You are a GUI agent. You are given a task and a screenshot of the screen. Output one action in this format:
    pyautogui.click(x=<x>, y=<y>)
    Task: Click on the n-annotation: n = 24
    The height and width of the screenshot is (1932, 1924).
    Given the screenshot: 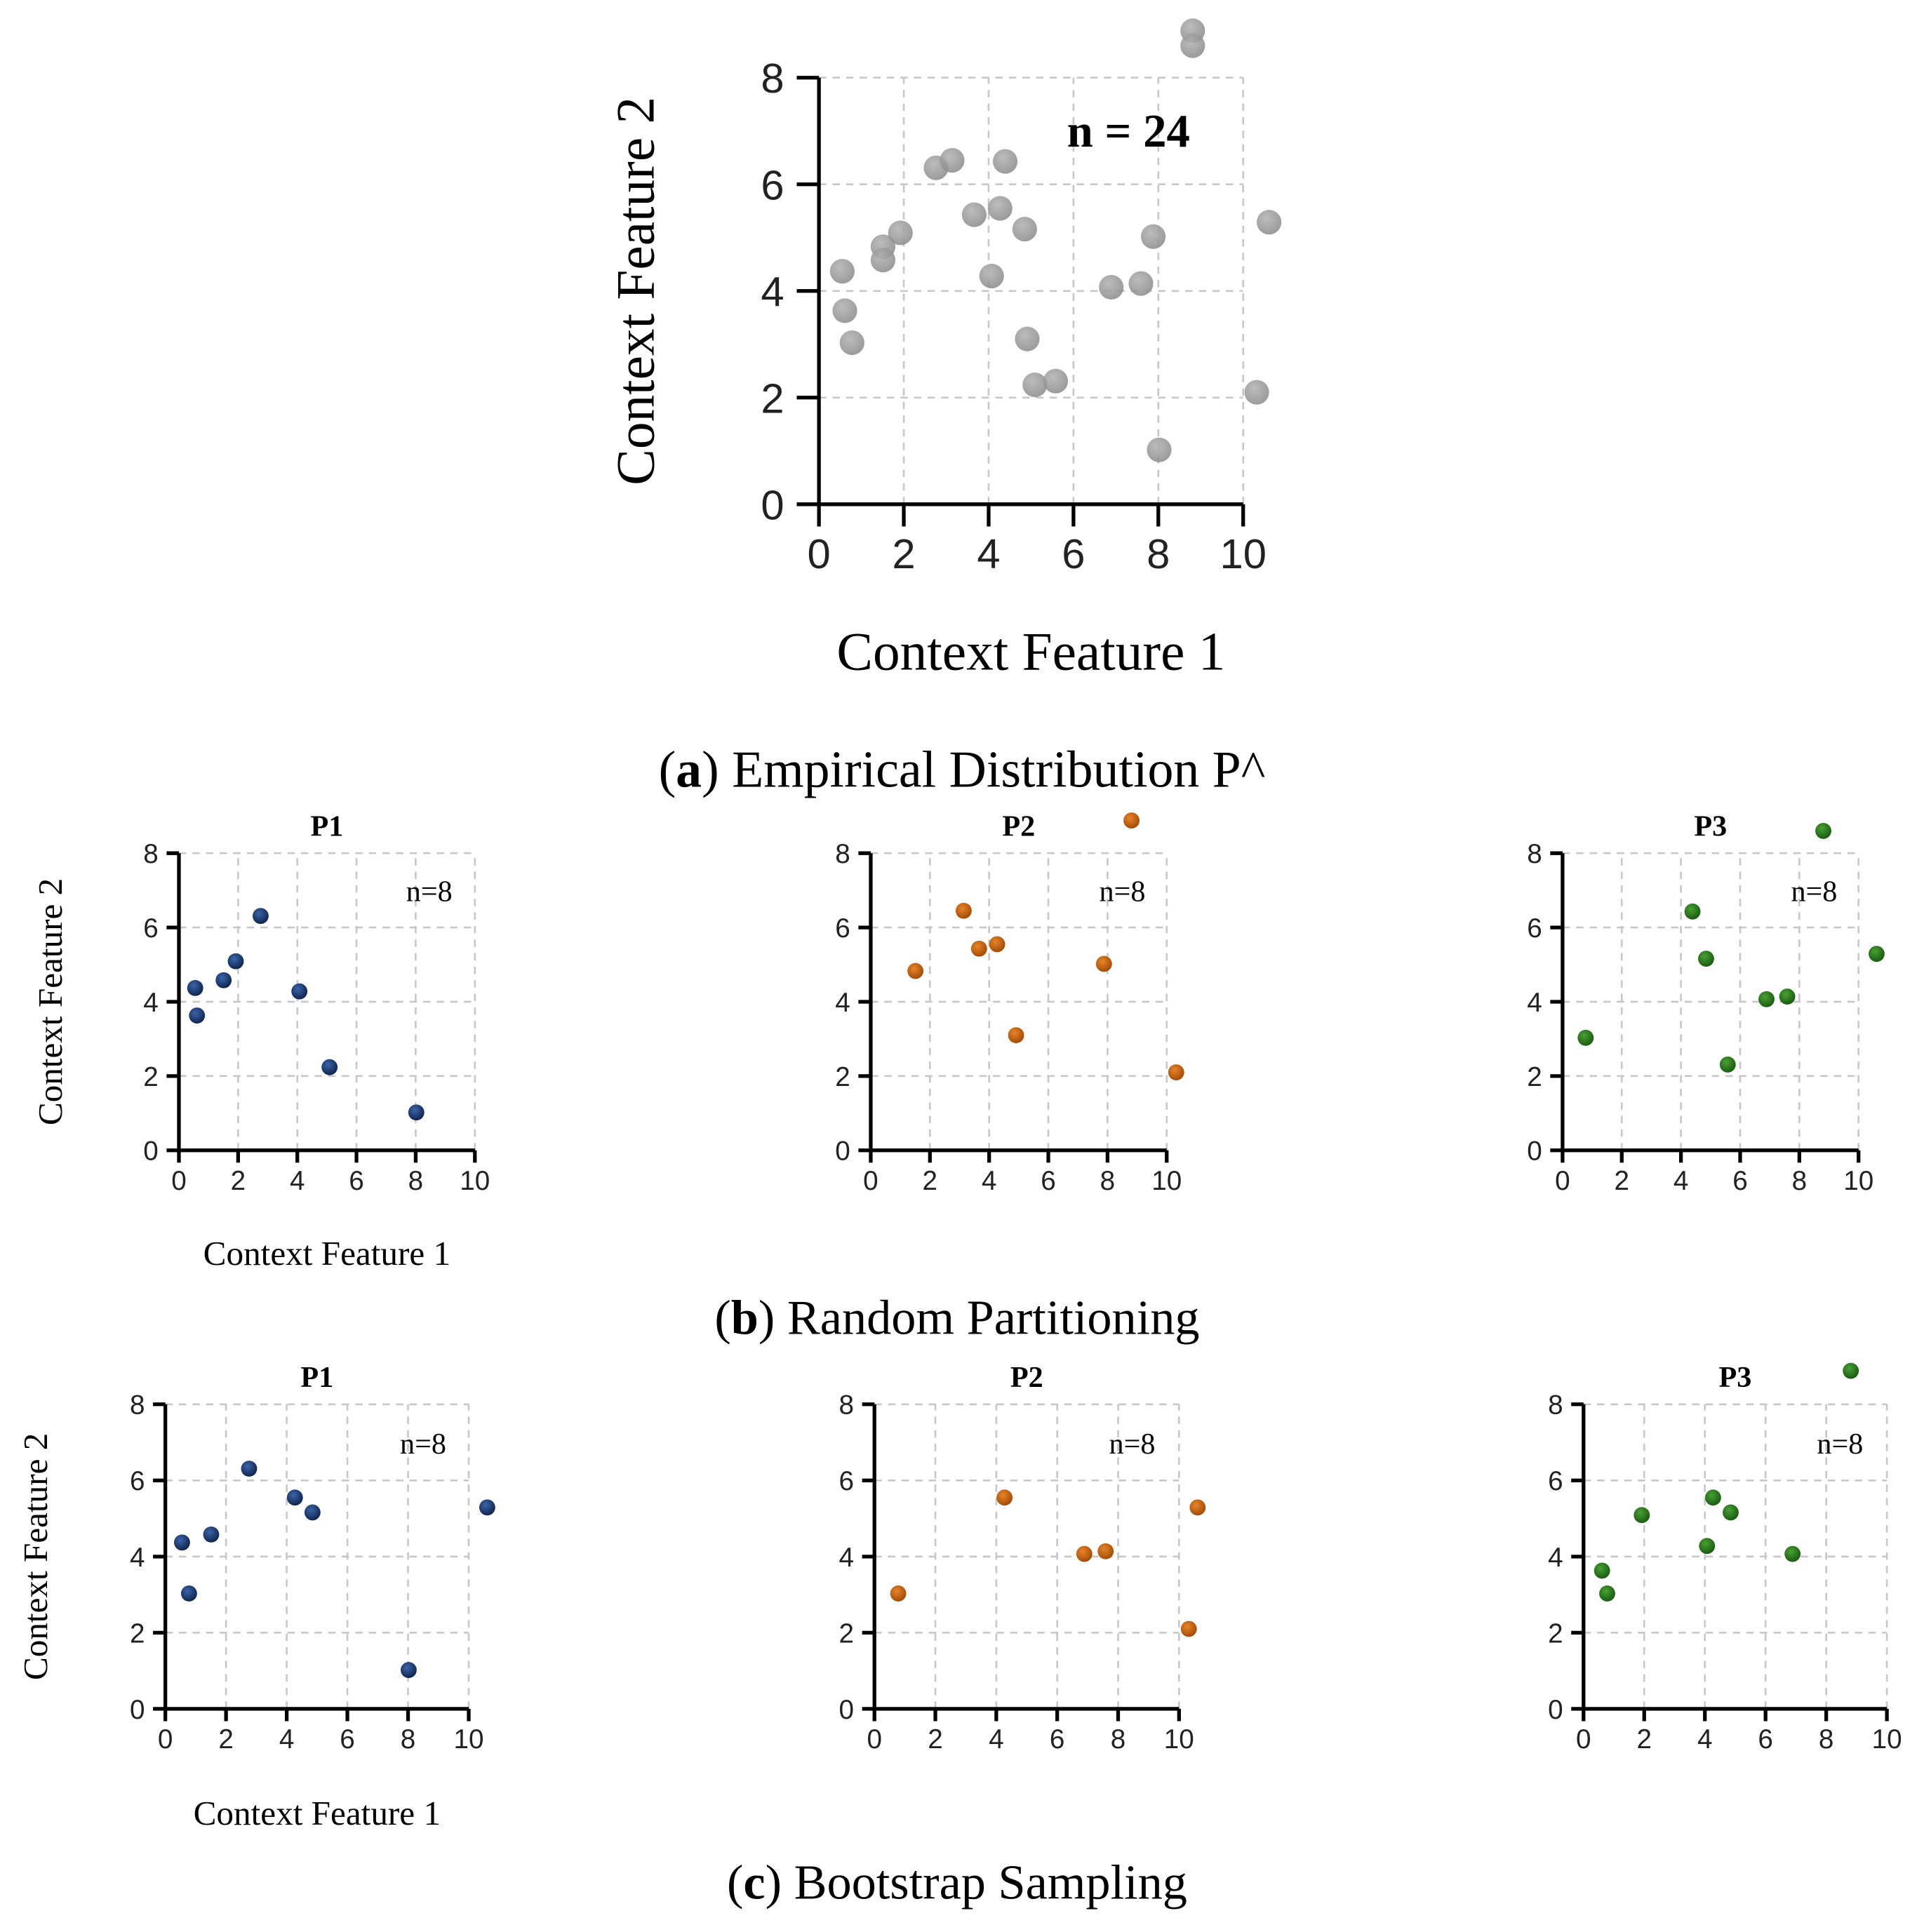 What is the action you would take?
    pyautogui.click(x=1128, y=131)
    